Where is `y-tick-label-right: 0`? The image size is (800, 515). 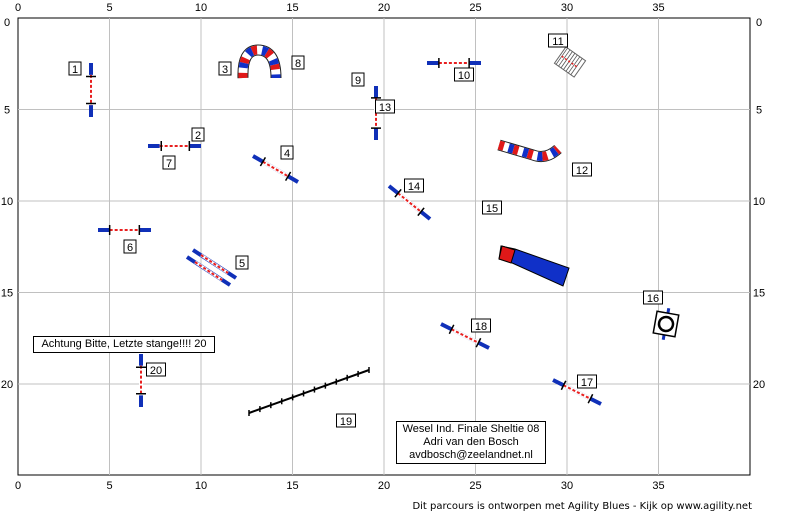 y-tick-label-right: 0 is located at coordinates (759, 23).